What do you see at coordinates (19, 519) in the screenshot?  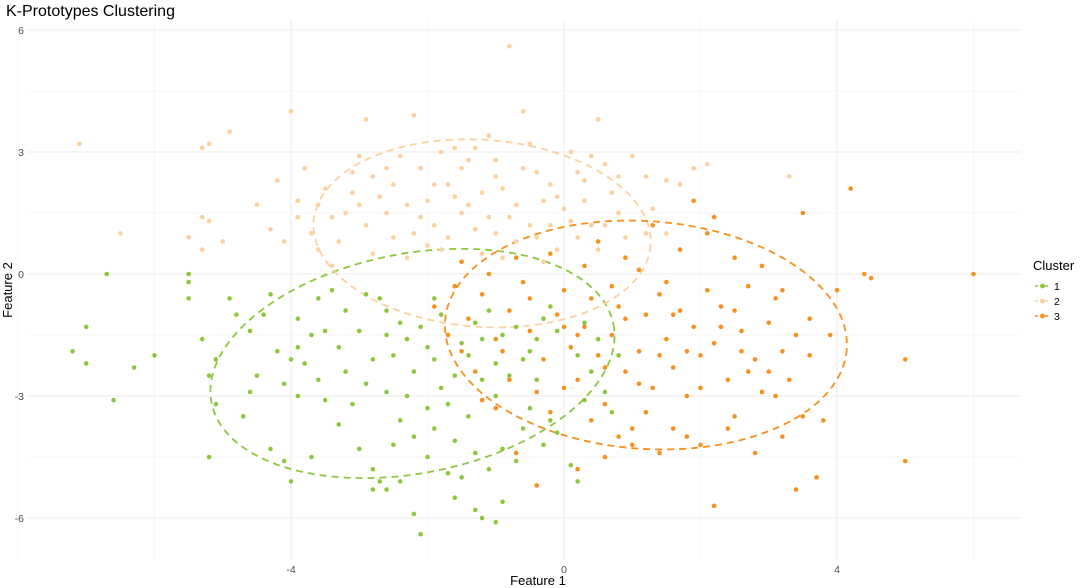 I see `y-tick-label: -6` at bounding box center [19, 519].